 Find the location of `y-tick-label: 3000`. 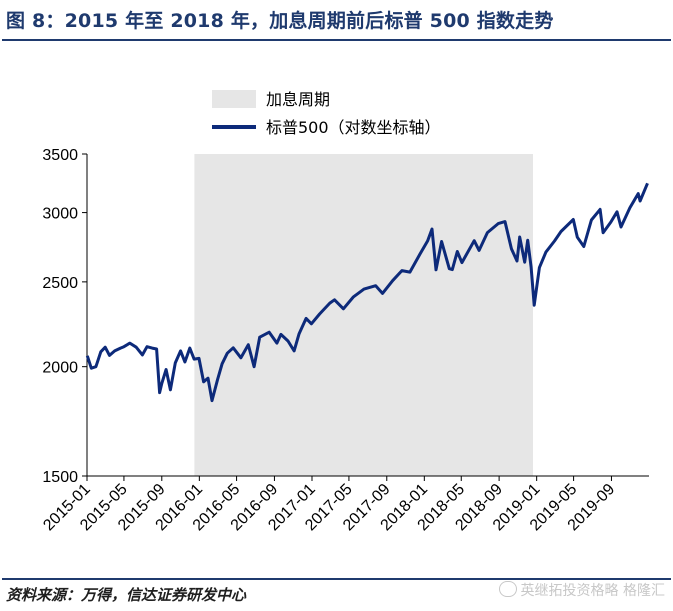

y-tick-label: 3000 is located at coordinates (60, 214).